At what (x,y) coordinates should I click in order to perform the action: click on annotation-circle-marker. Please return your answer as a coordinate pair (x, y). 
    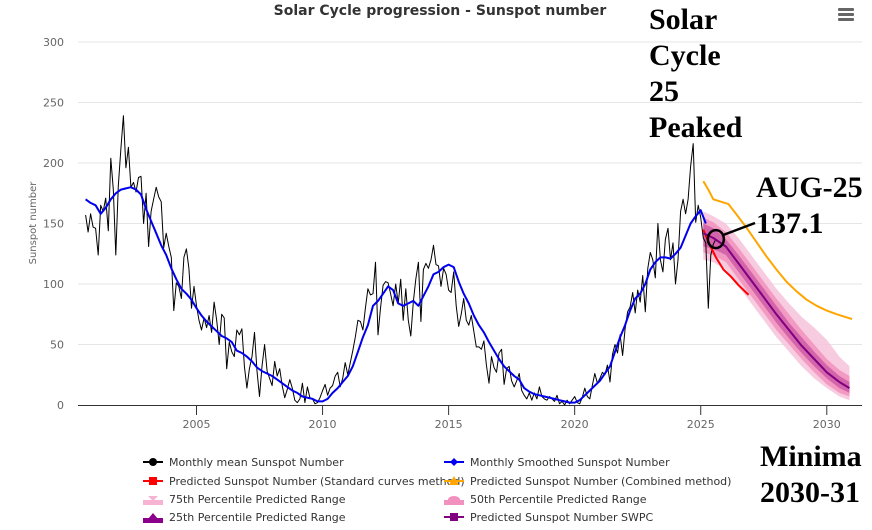
    Looking at the image, I should click on (716, 239).